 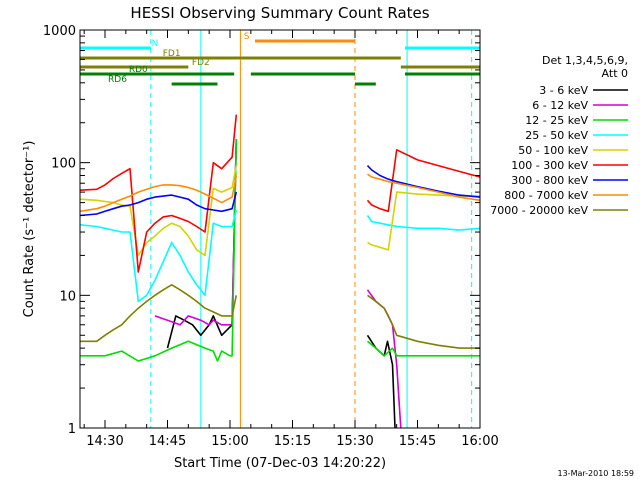 I want to click on bar-label-rd0: RD0, so click(x=138, y=70).